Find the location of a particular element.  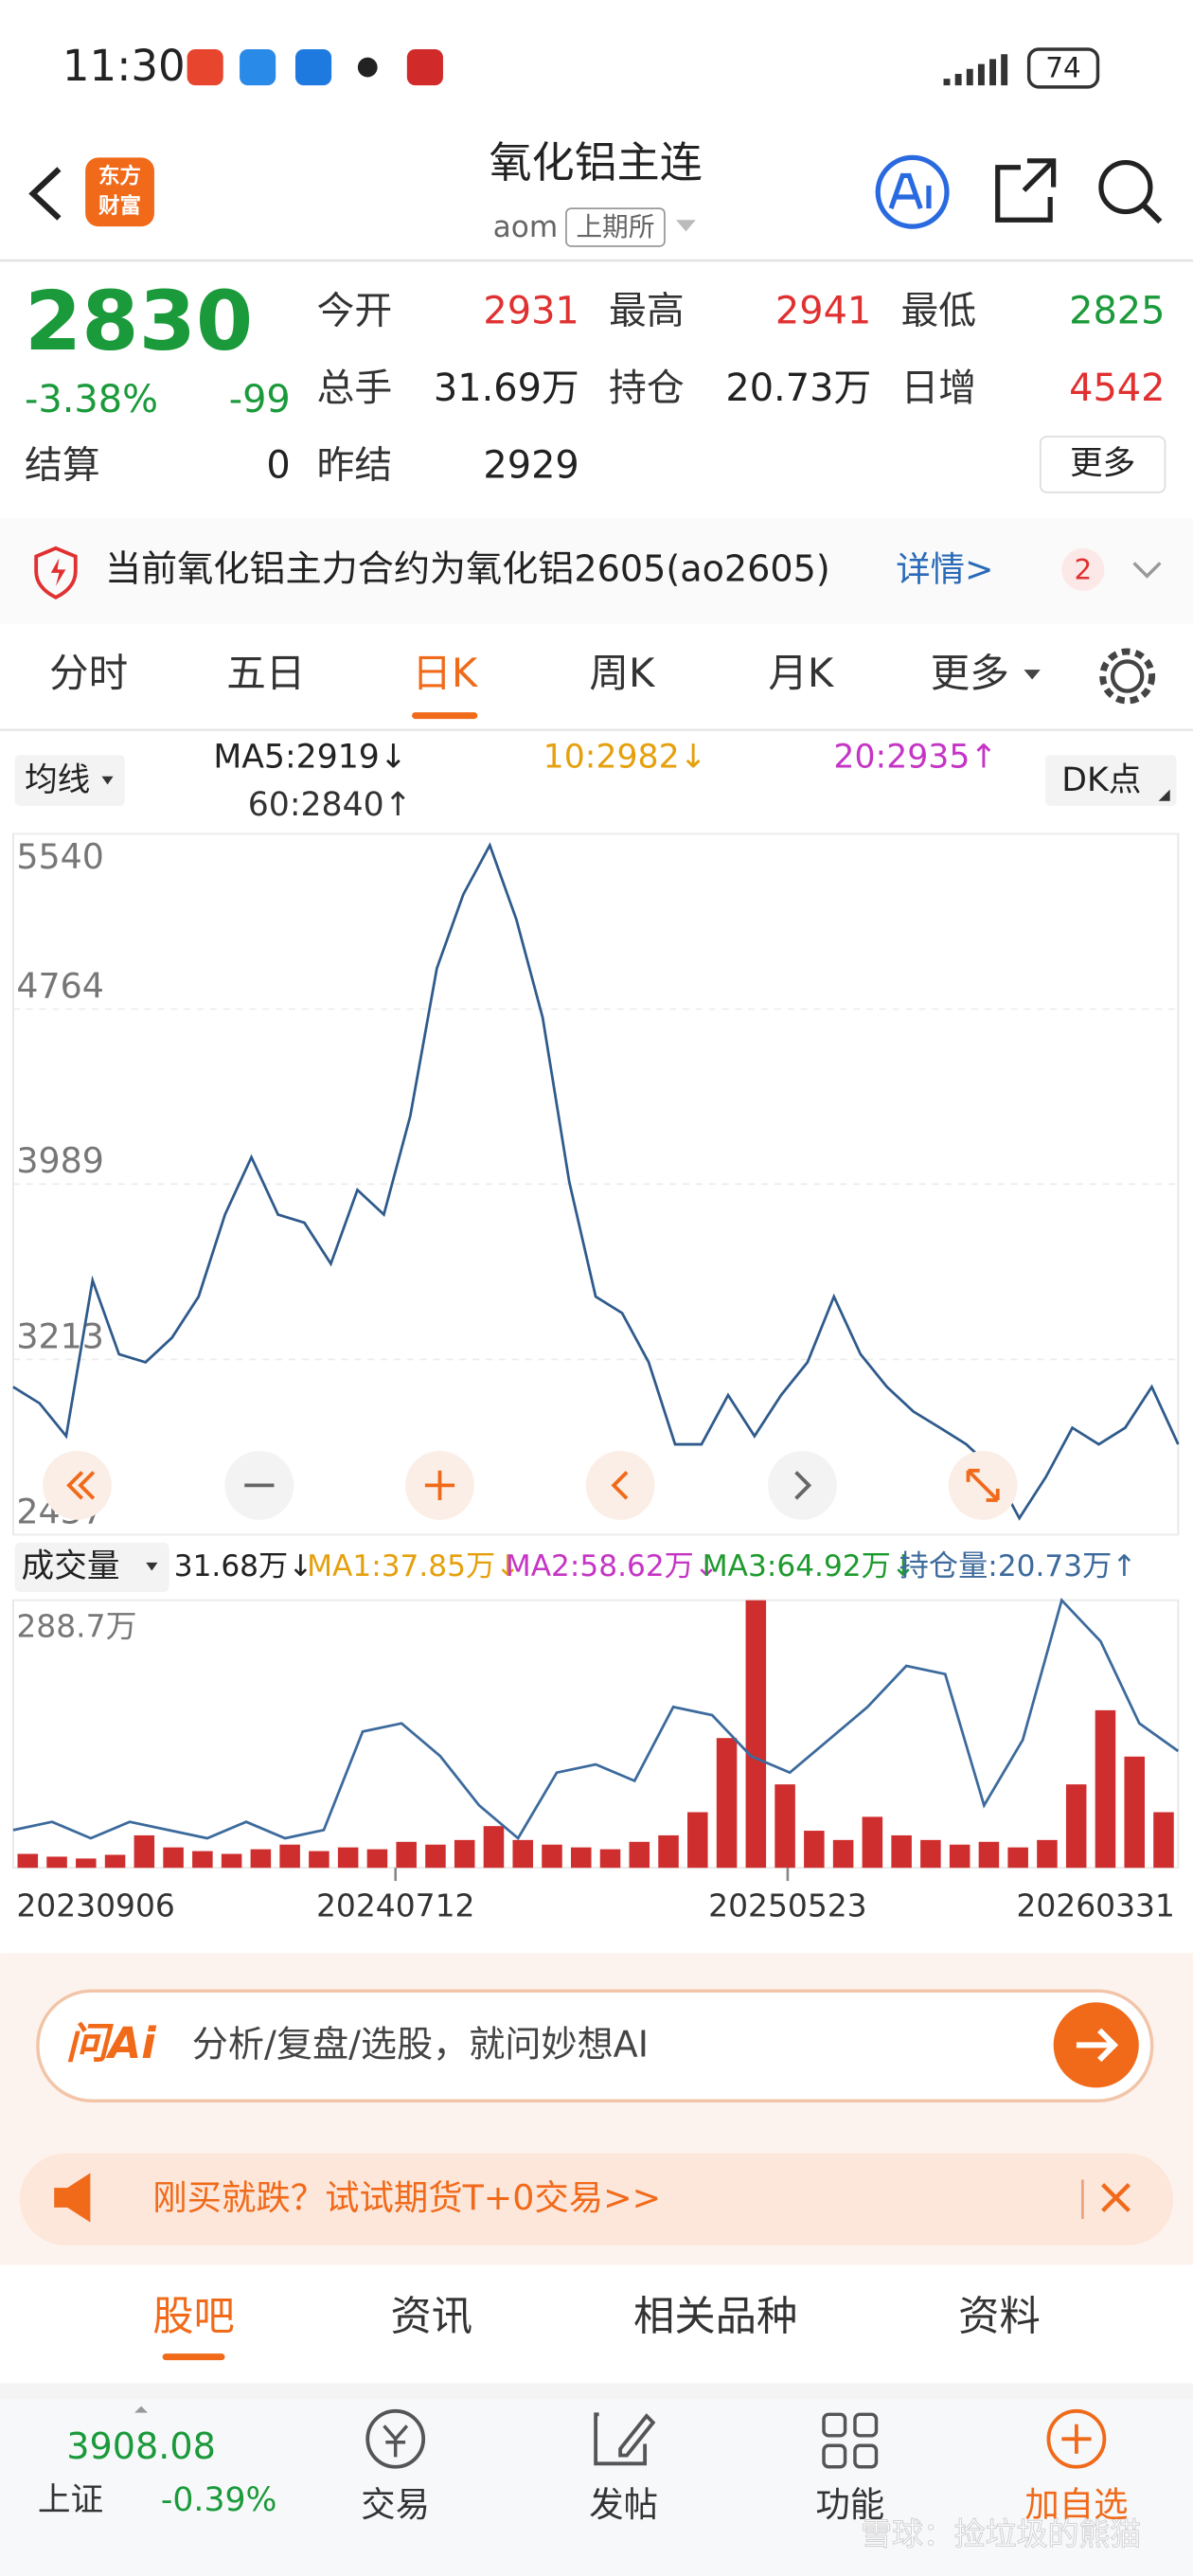

share-button is located at coordinates (1026, 190).